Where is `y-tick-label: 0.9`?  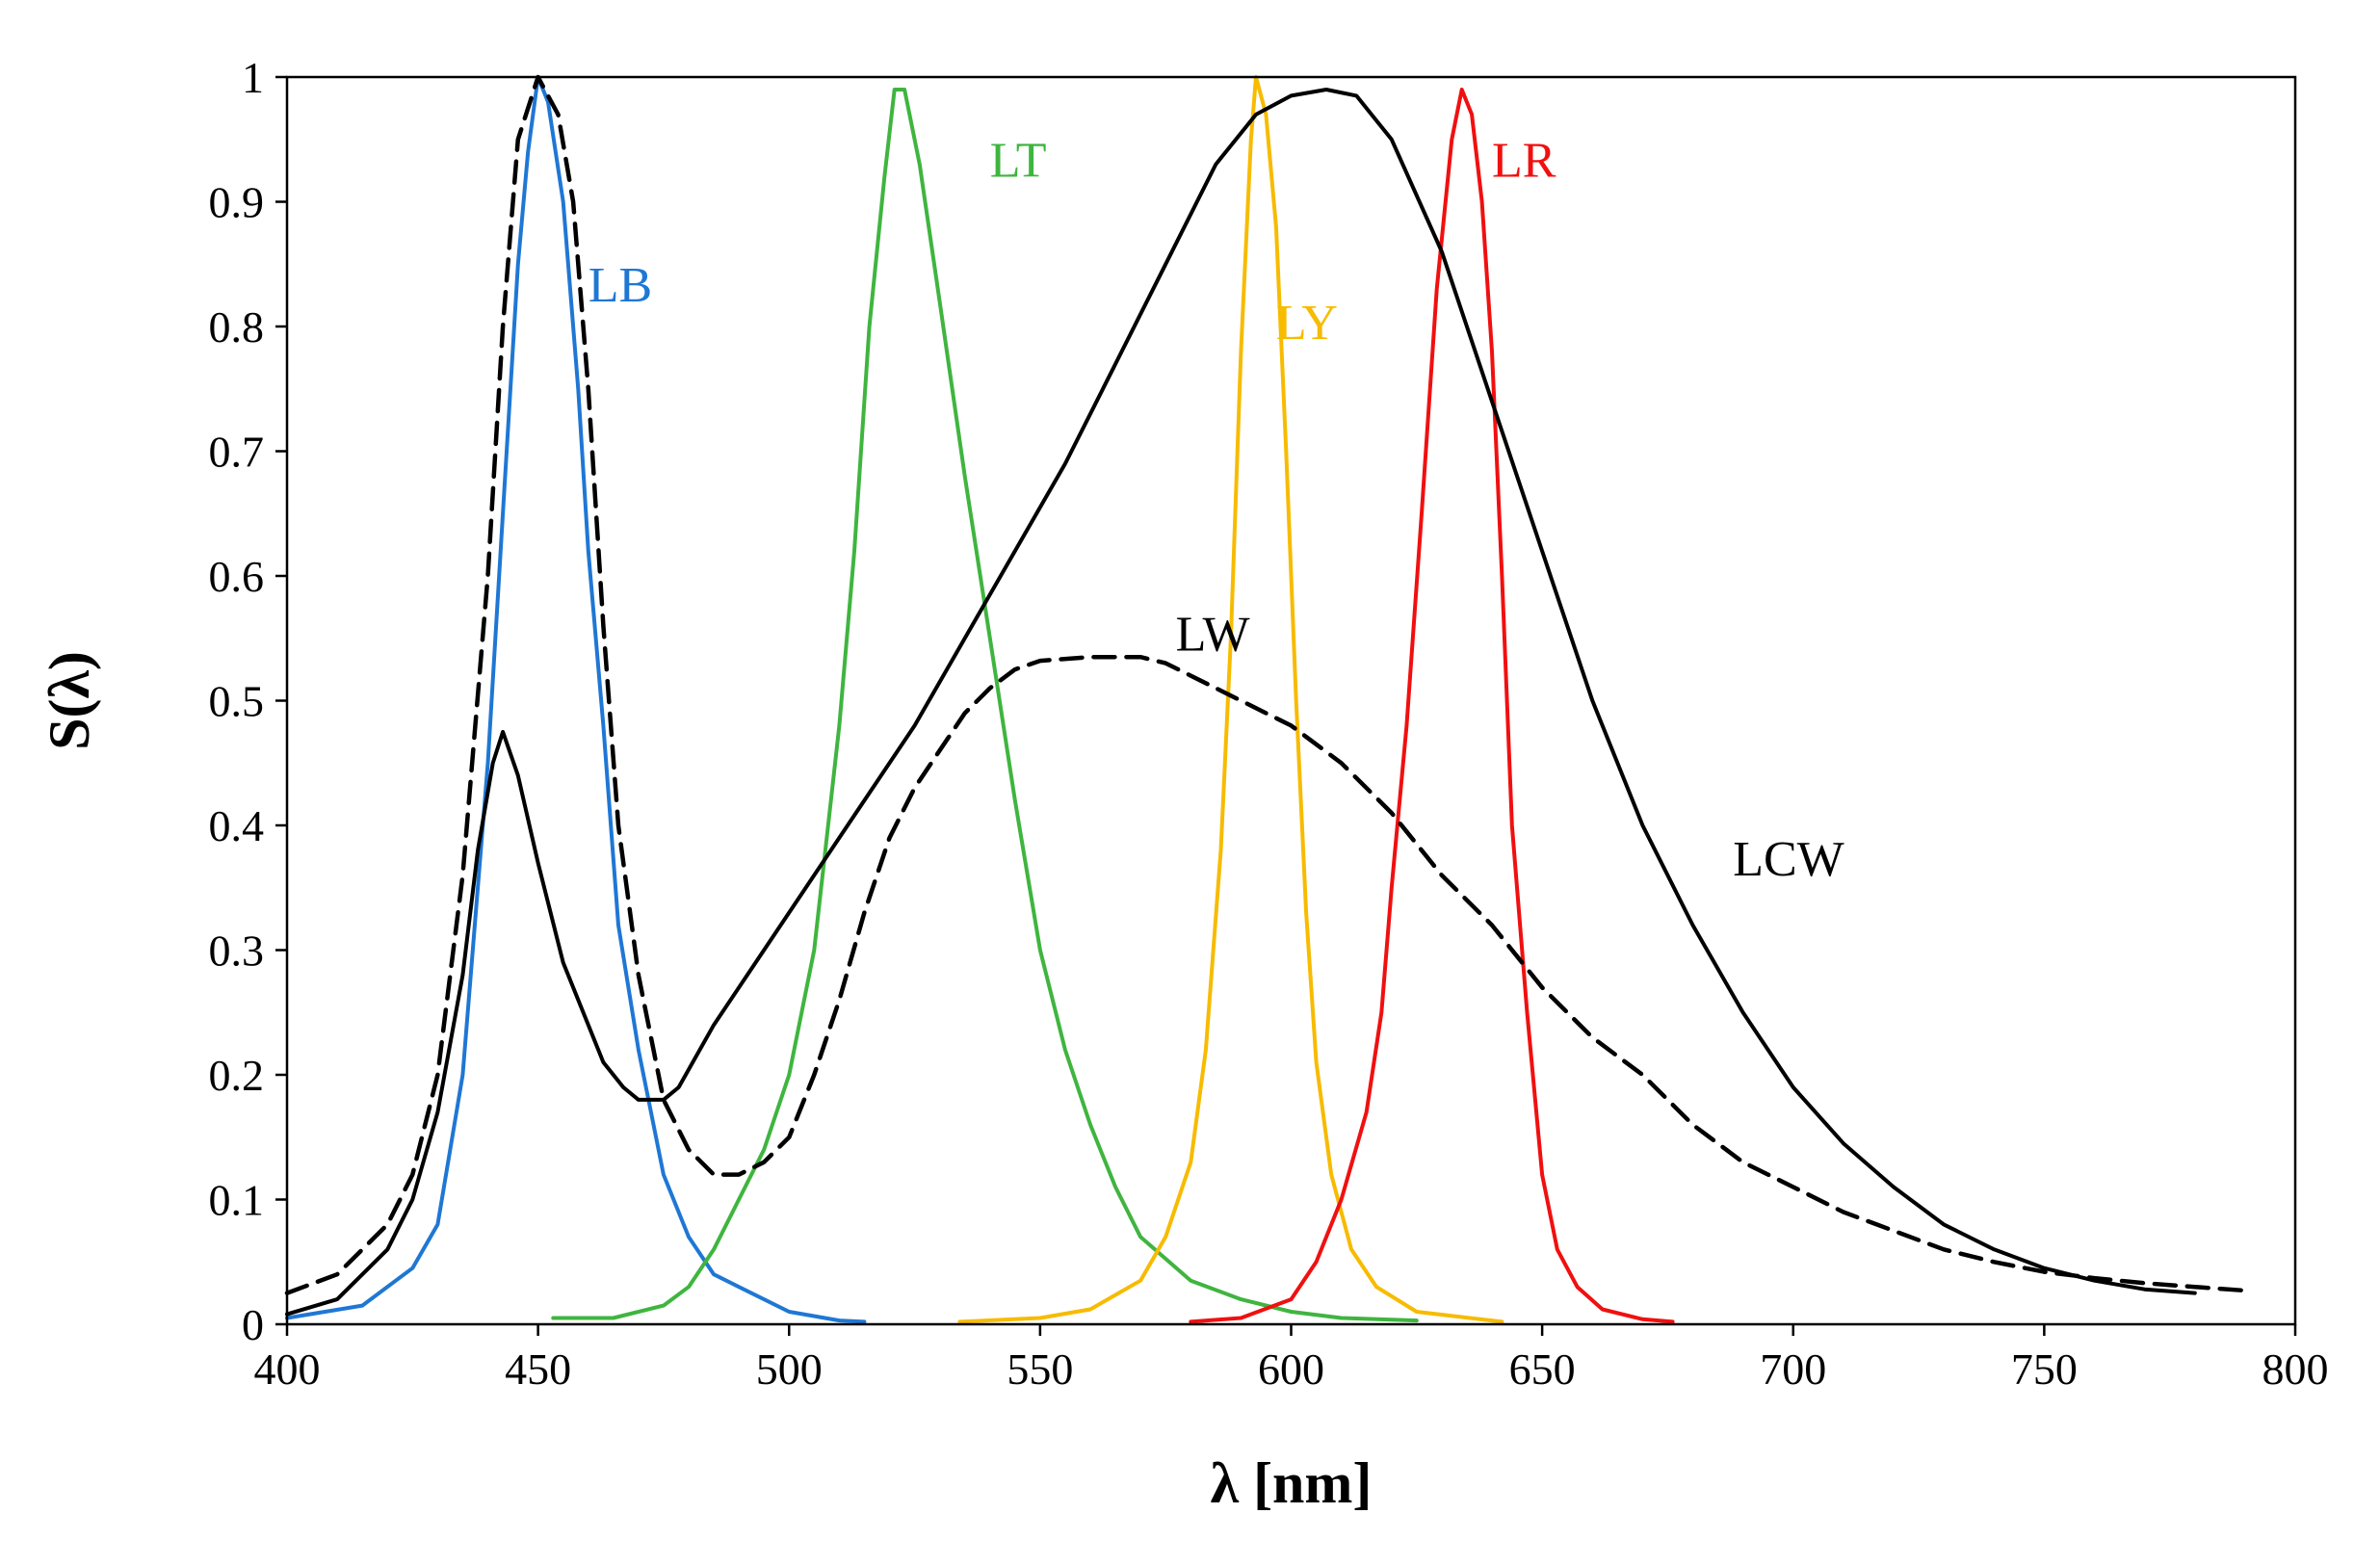
y-tick-label: 0.9 is located at coordinates (237, 203).